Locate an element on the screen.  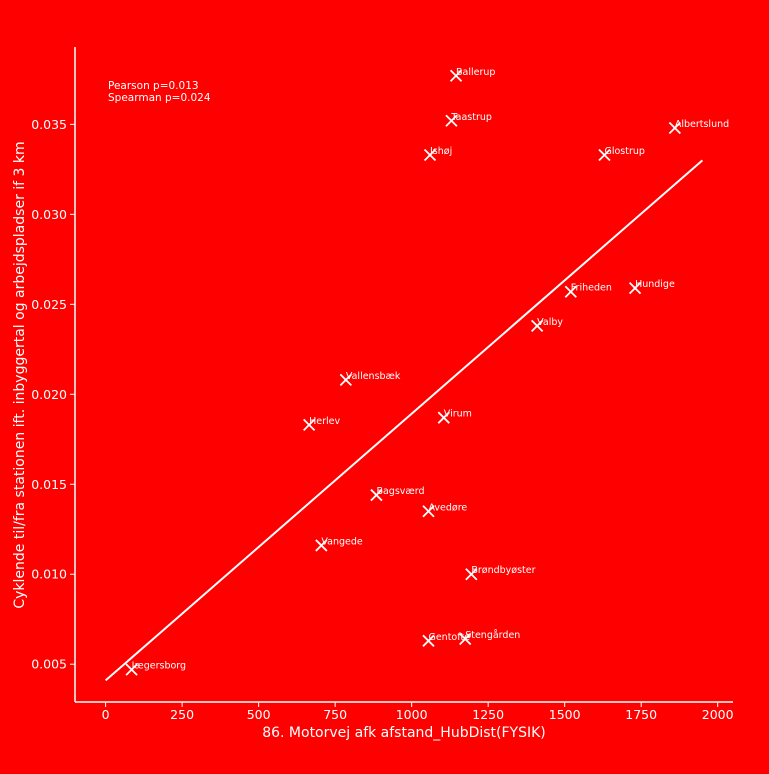
point-label: Bagsværd is located at coordinates (400, 491).